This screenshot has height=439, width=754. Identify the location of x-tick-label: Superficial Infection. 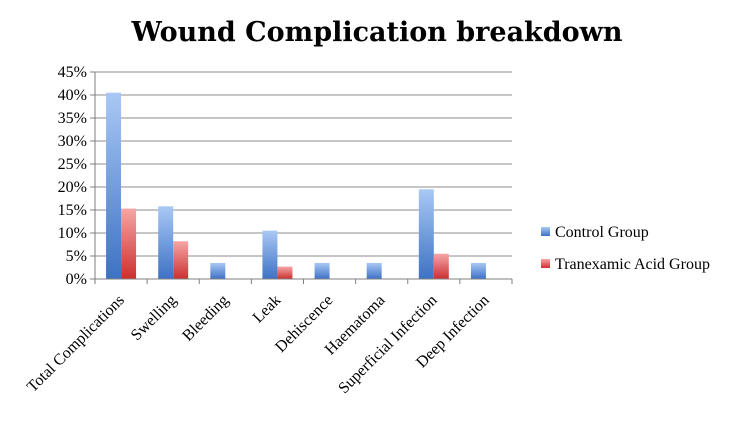
(387, 344).